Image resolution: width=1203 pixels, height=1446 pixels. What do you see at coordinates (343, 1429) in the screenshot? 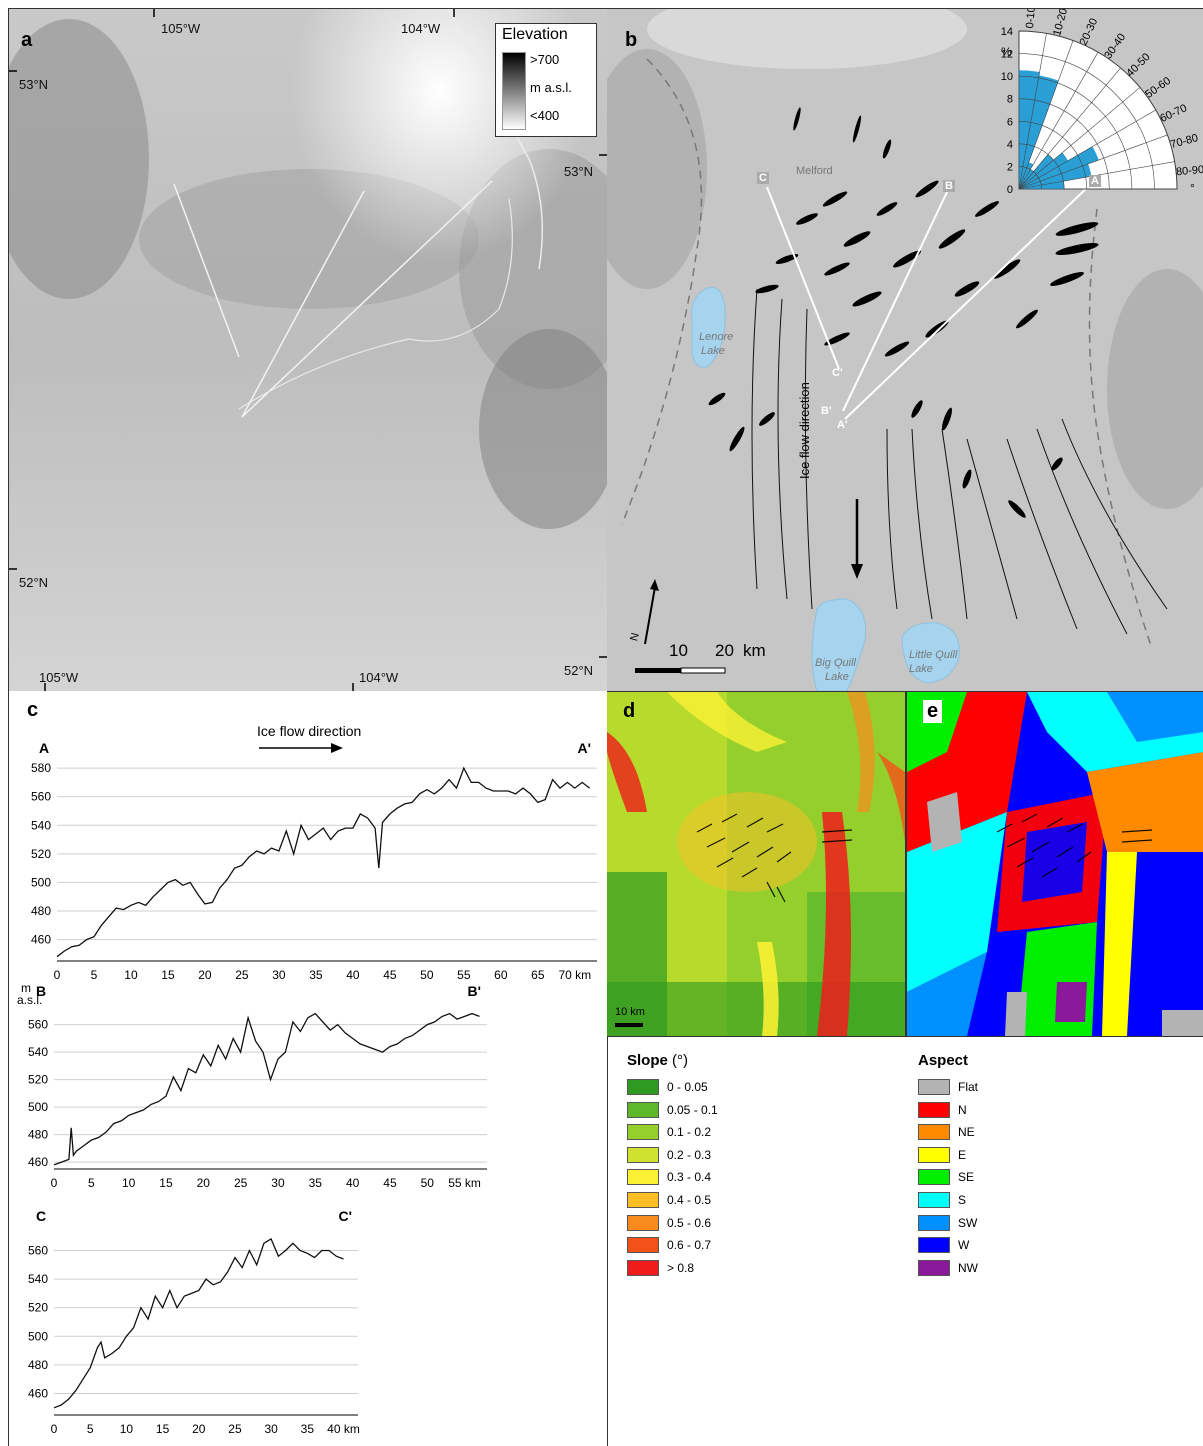
I see `x-tick-label: 40 km` at bounding box center [343, 1429].